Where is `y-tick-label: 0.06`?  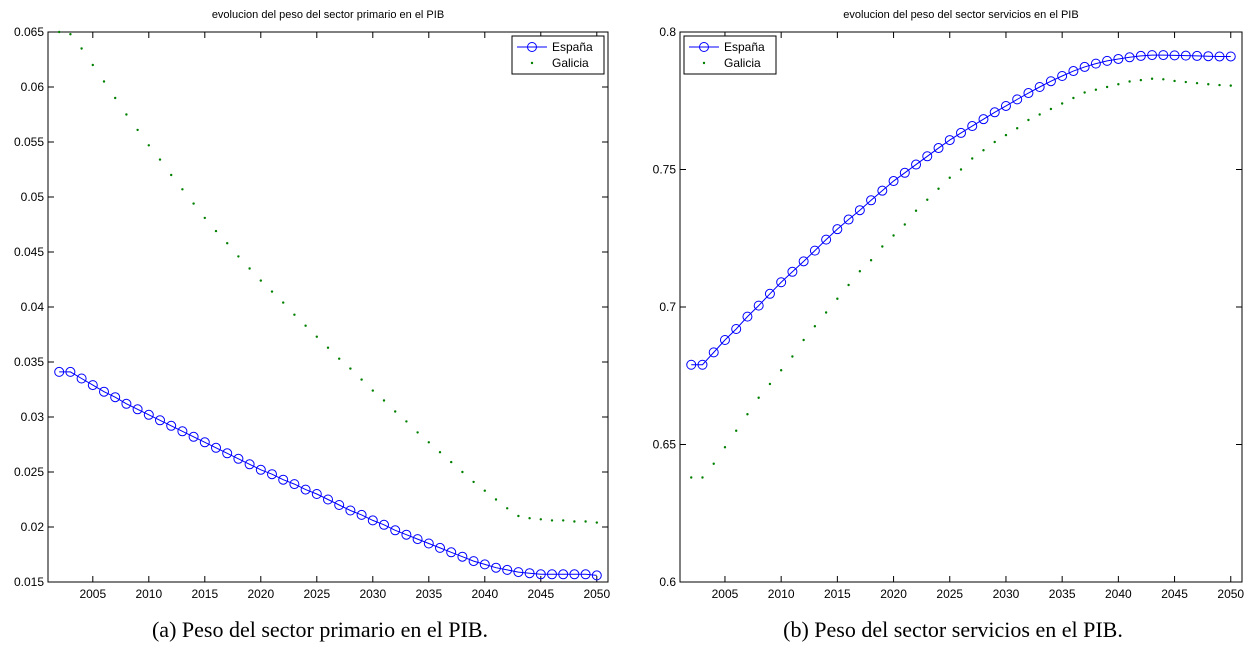
y-tick-label: 0.06 is located at coordinates (33, 87).